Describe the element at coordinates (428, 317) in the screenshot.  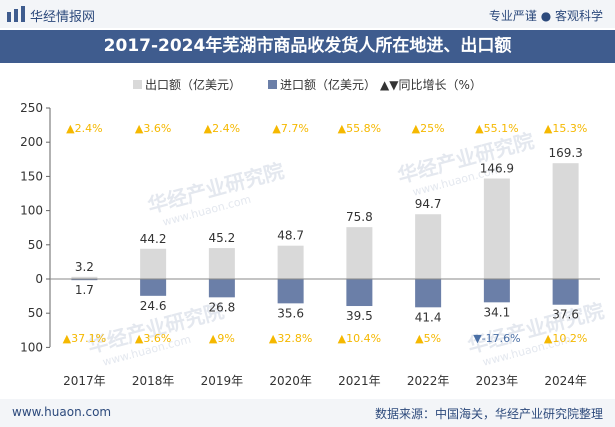
I see `import-value-label: 41.4` at that location.